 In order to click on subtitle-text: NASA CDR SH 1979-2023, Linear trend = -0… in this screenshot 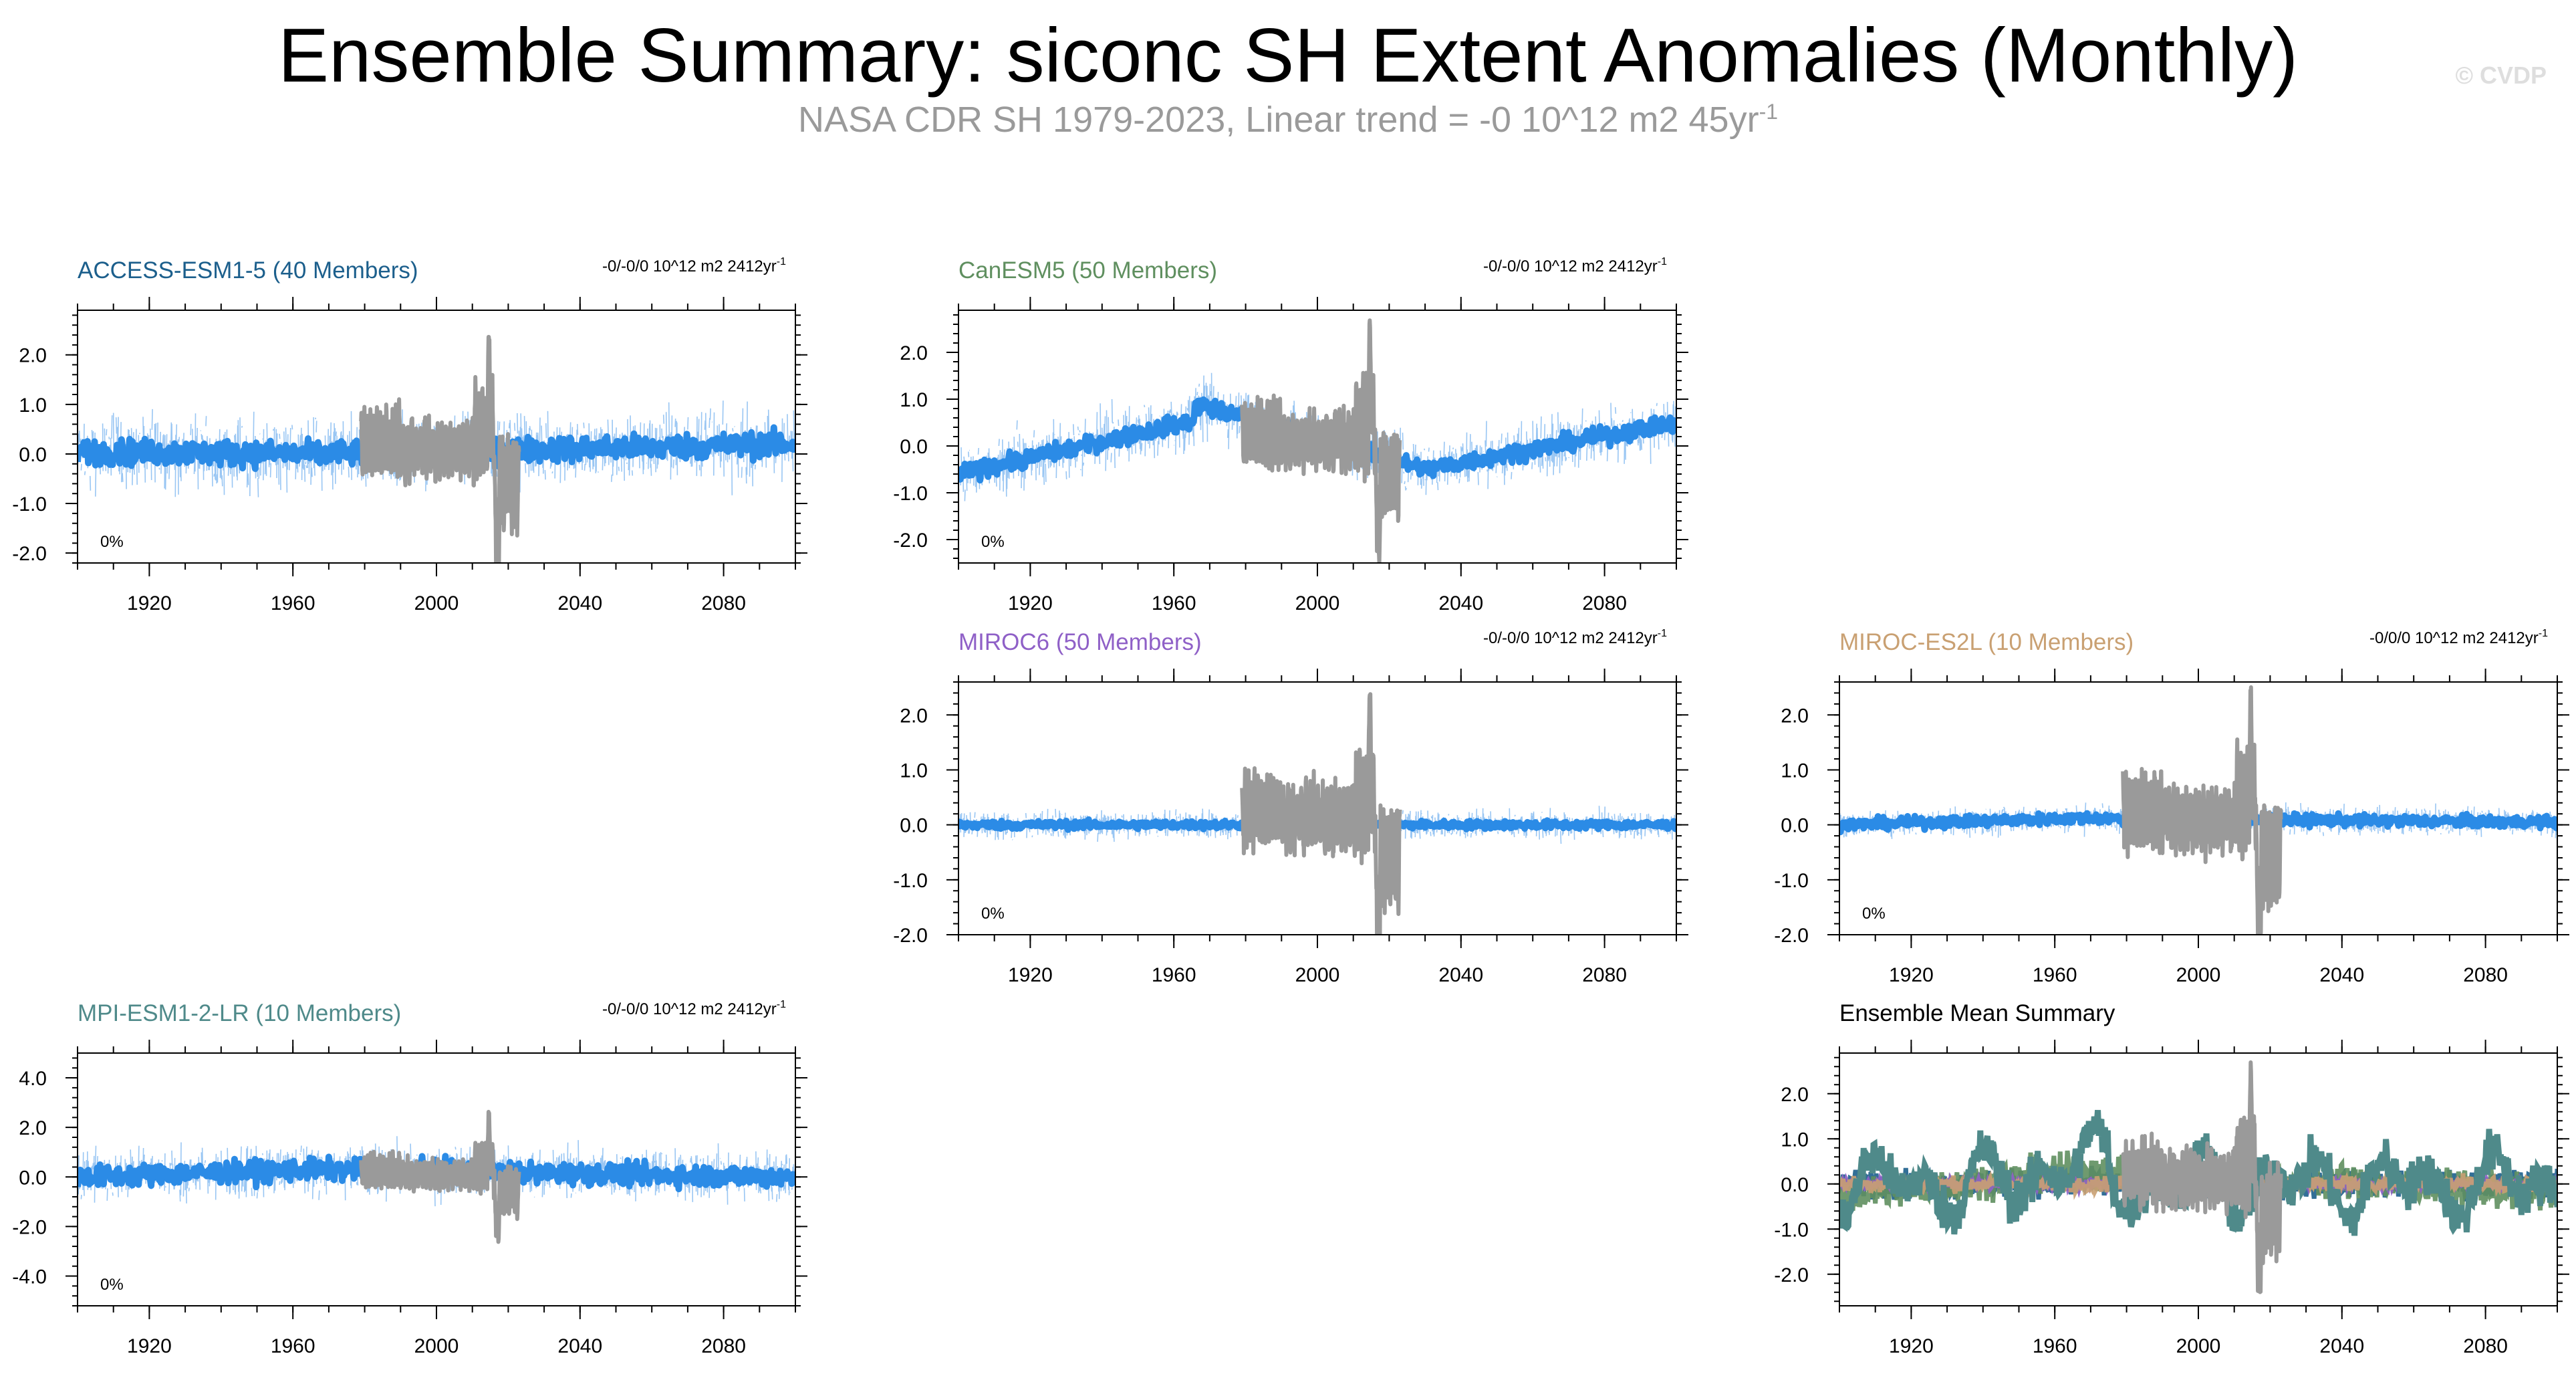, I will do `click(1278, 120)`.